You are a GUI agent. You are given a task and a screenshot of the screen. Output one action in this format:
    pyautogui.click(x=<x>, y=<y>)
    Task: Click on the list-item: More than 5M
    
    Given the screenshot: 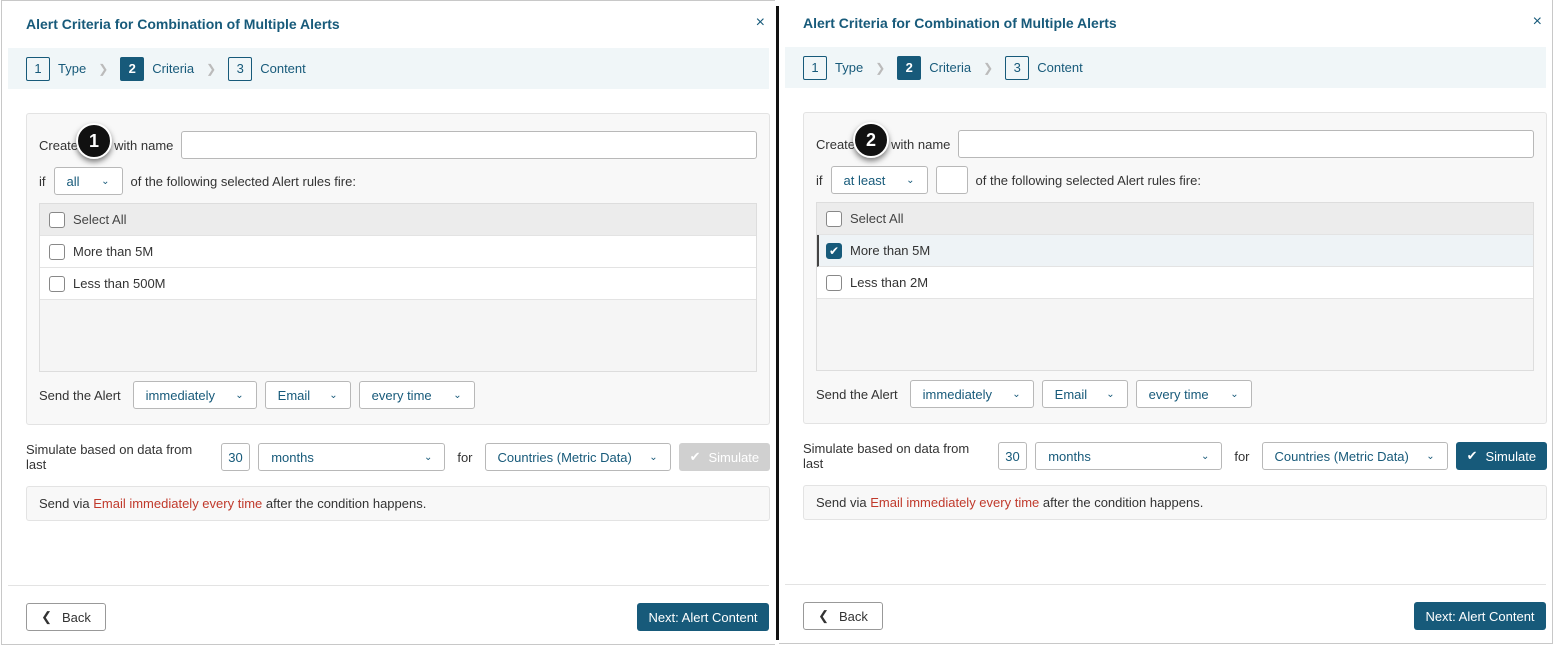 What is the action you would take?
    pyautogui.click(x=398, y=252)
    